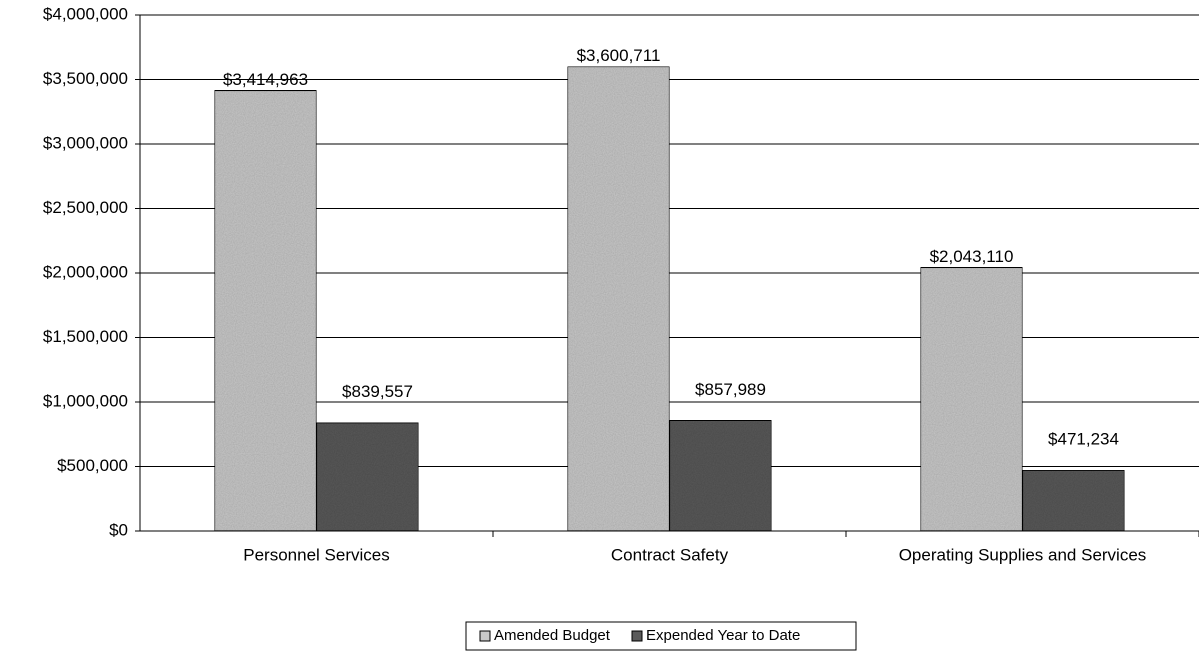  What do you see at coordinates (723, 635) in the screenshot?
I see `legend-label: Expended Year to Date` at bounding box center [723, 635].